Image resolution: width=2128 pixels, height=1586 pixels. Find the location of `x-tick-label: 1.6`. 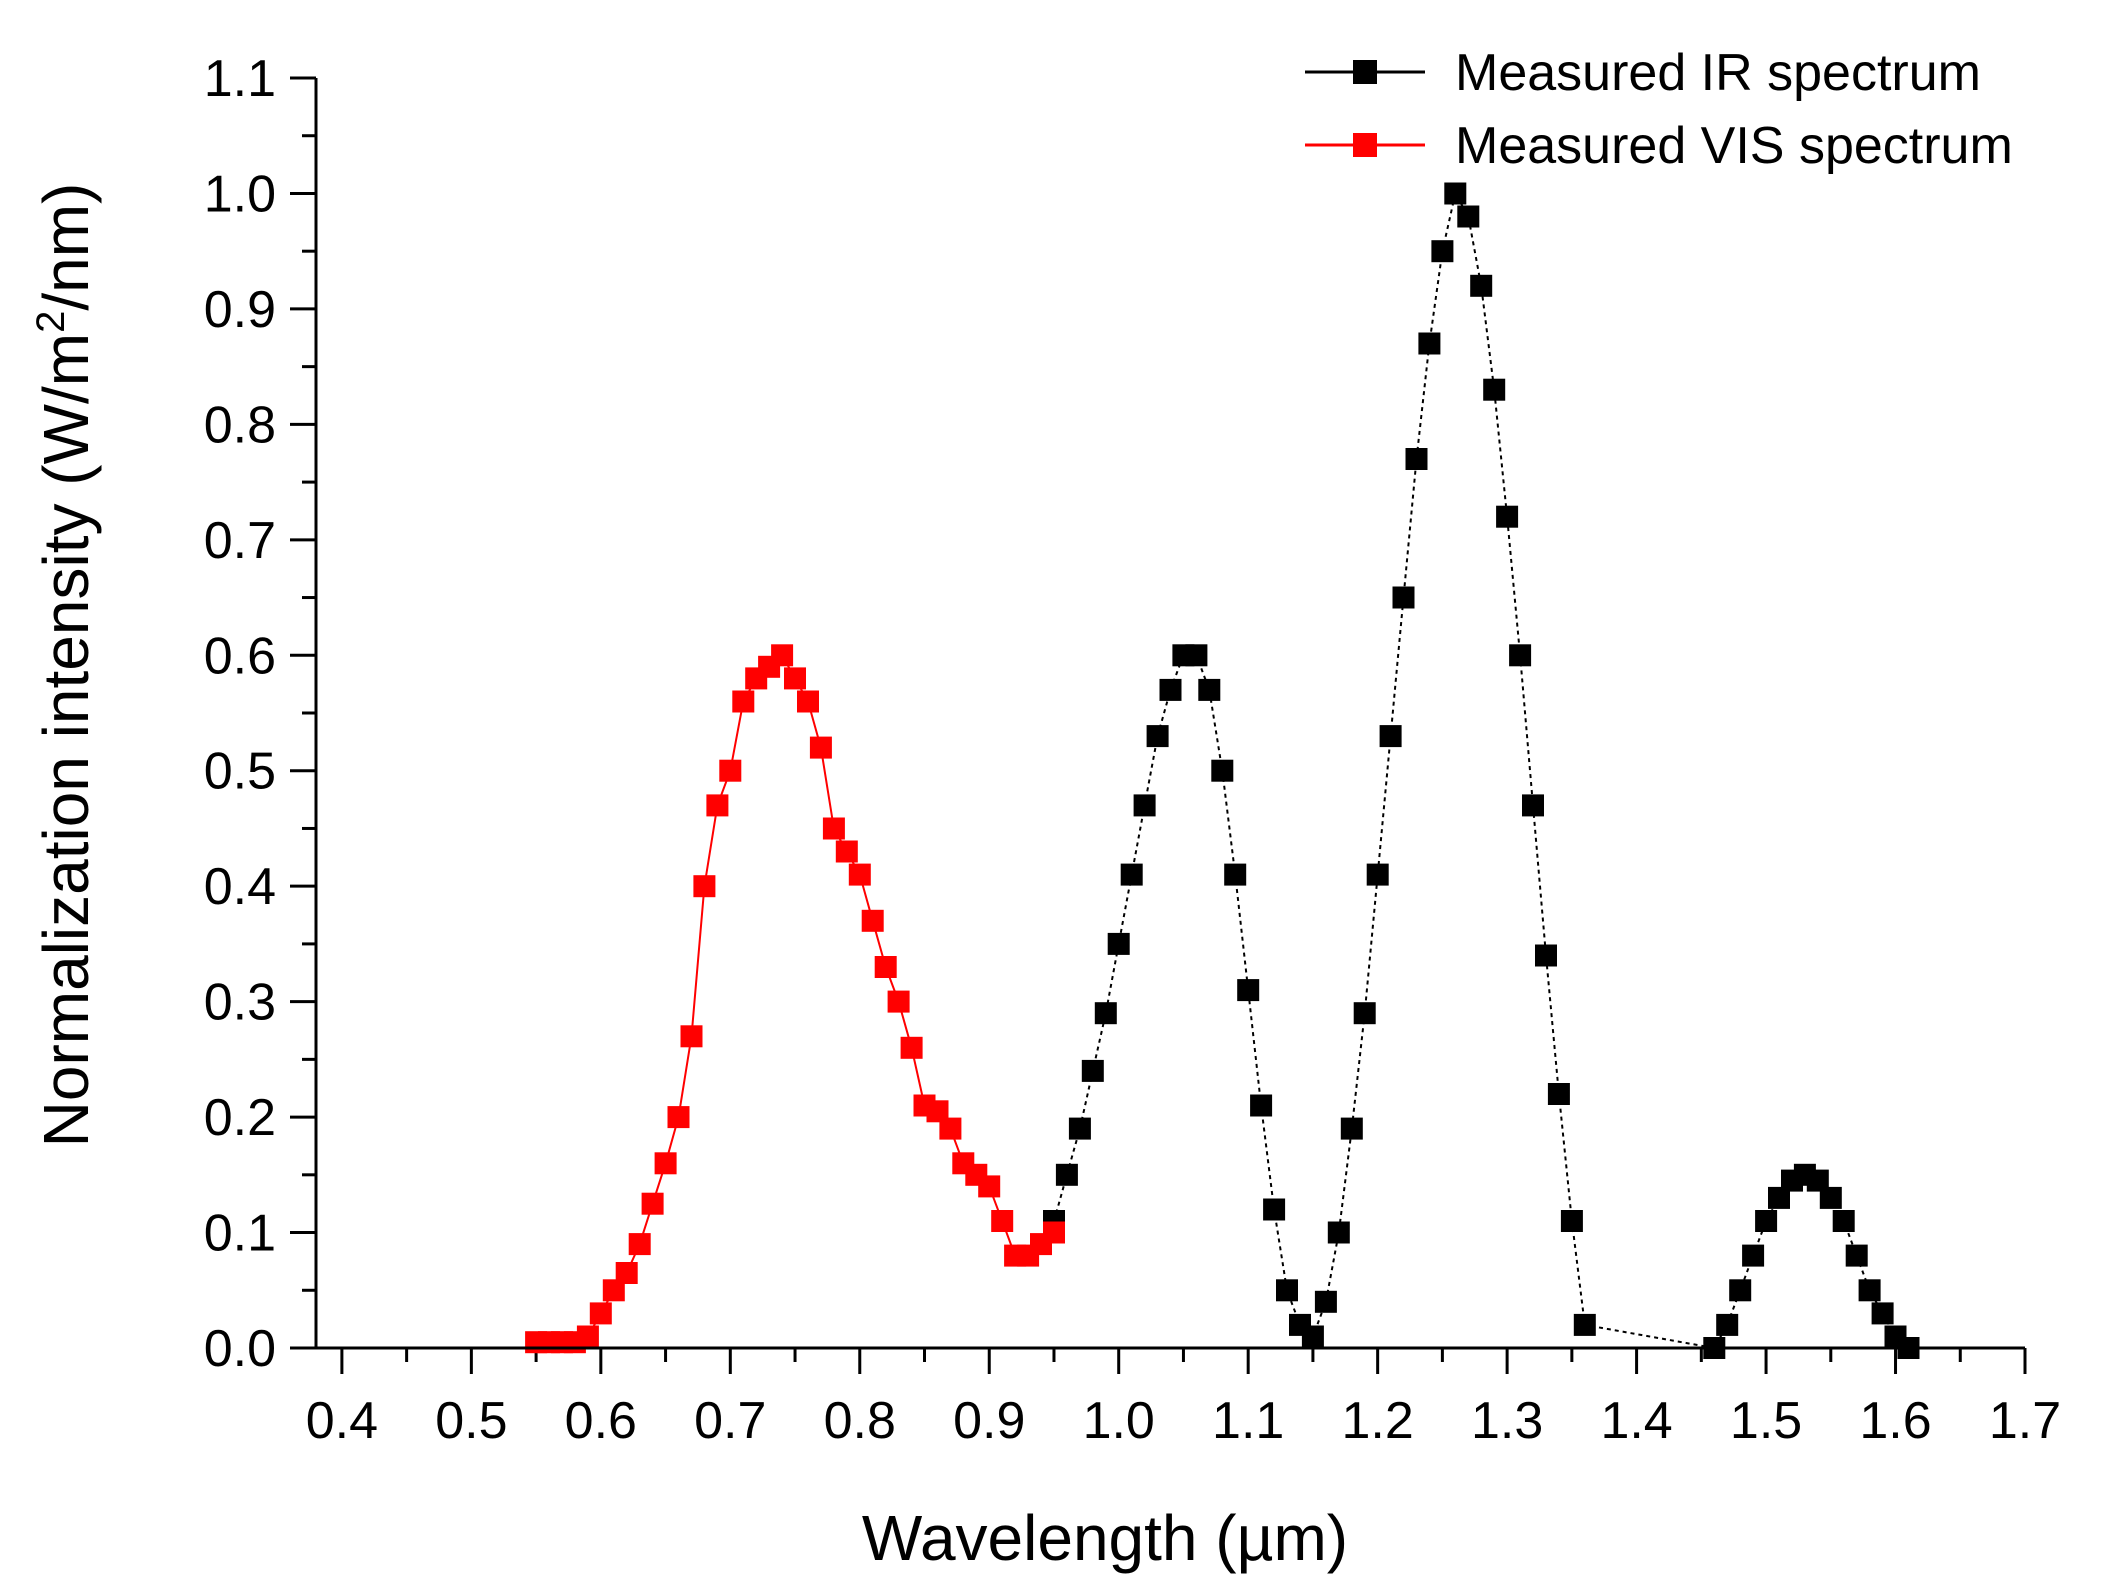

x-tick-label: 1.6 is located at coordinates (1895, 1421).